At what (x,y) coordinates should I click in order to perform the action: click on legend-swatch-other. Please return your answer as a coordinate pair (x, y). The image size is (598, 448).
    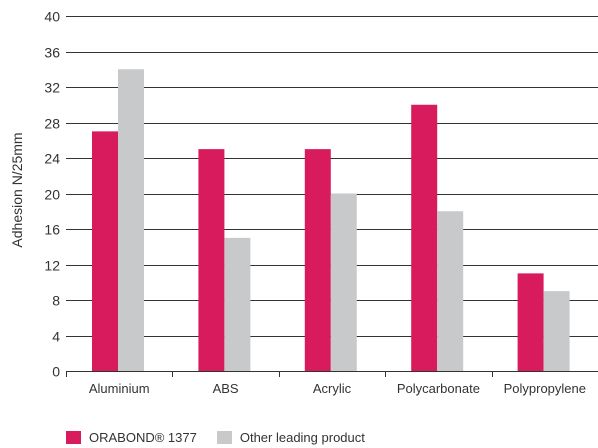
    Looking at the image, I should click on (224, 437).